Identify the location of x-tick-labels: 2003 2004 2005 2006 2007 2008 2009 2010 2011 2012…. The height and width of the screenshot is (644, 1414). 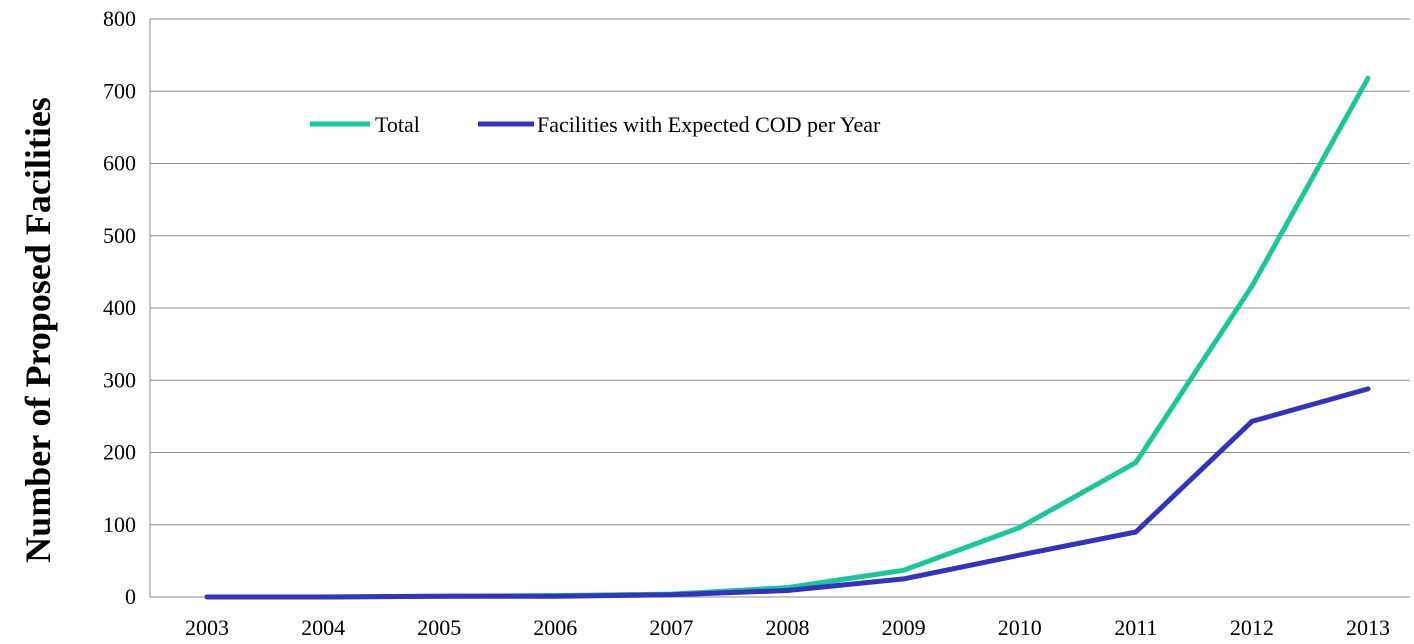
(787, 627).